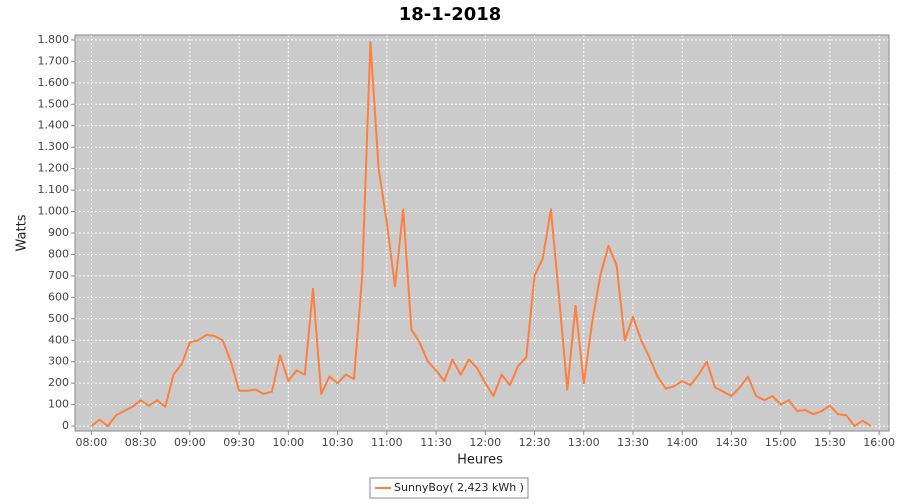 The width and height of the screenshot is (900, 504). I want to click on y-tick-label: 1.400, so click(54, 125).